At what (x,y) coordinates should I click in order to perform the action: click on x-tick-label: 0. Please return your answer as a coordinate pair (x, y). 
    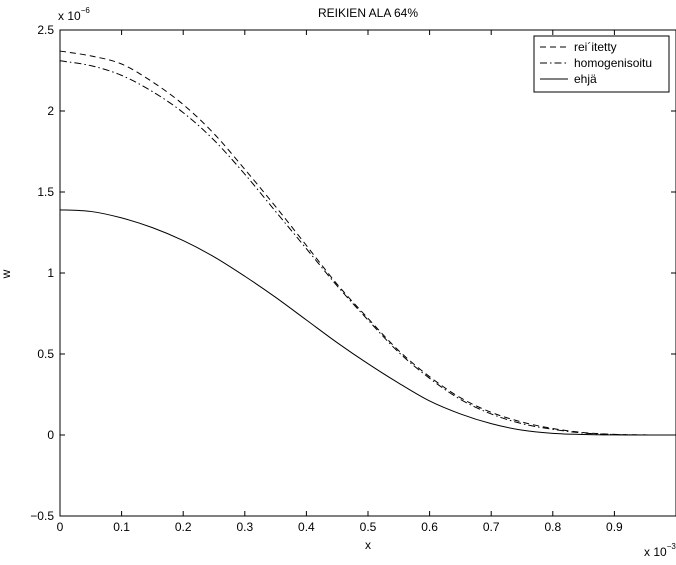
    Looking at the image, I should click on (60, 527).